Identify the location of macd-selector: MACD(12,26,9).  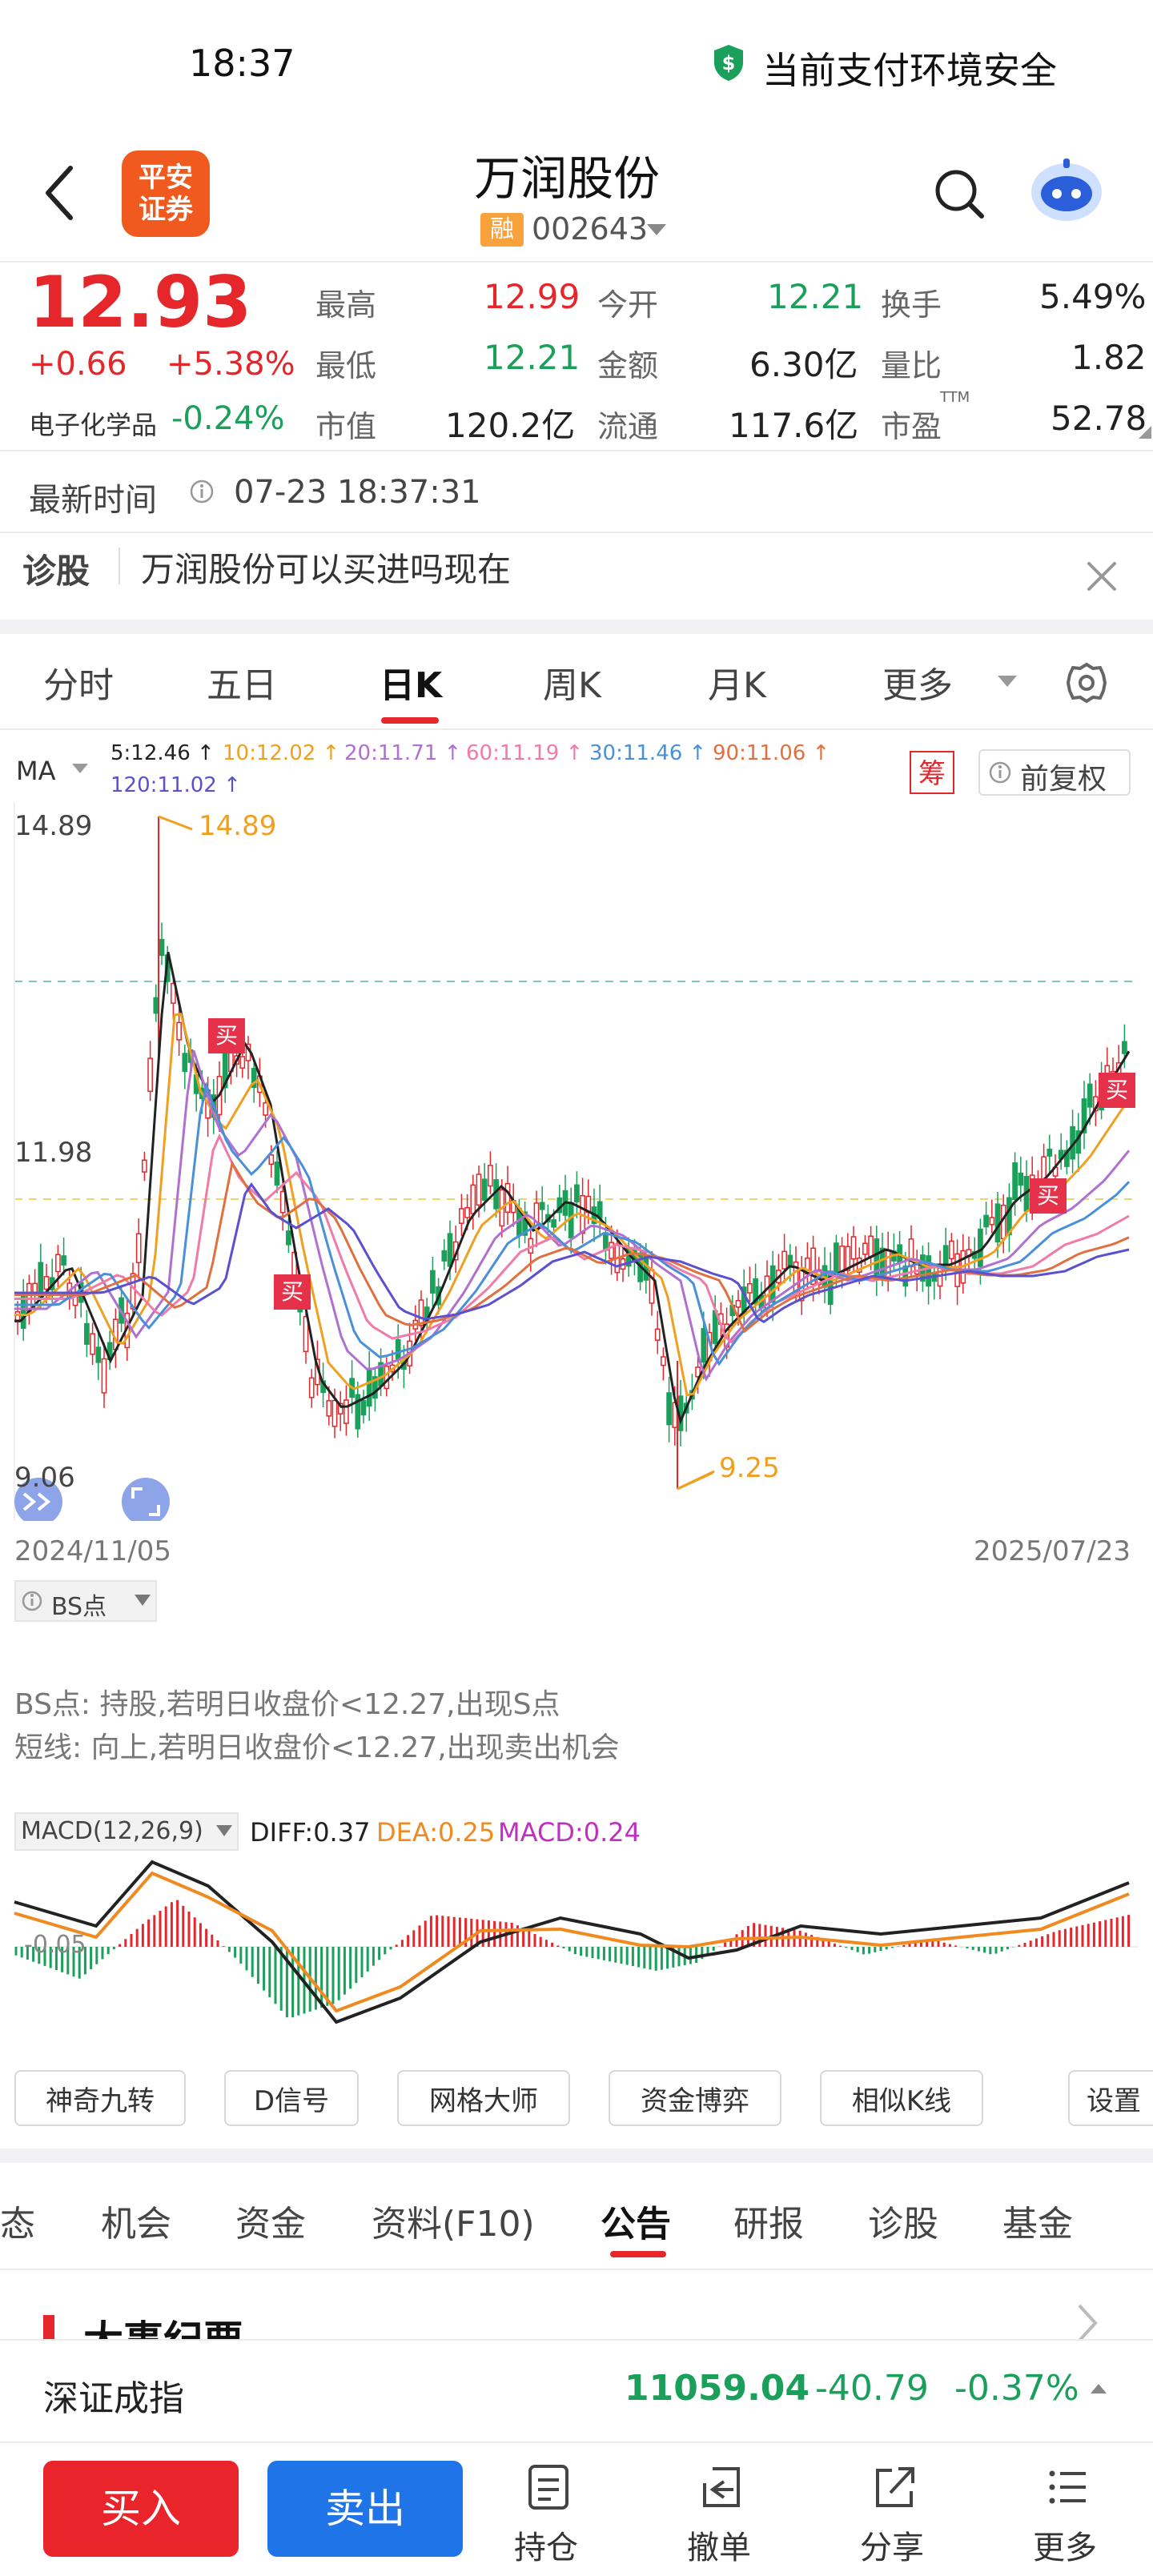
(127, 1832).